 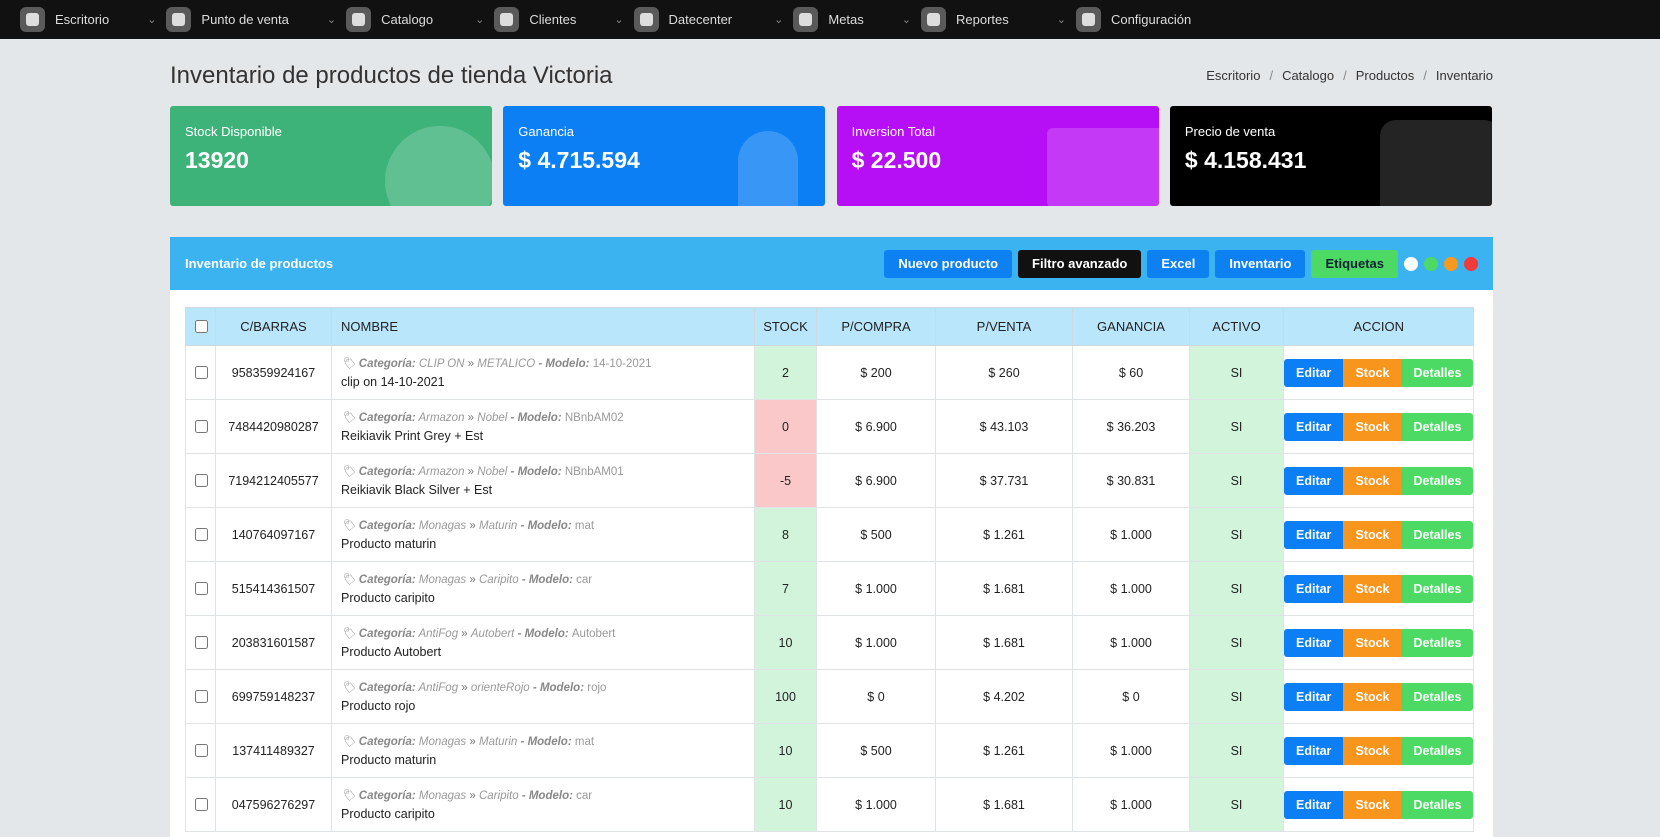 What do you see at coordinates (682, 19) in the screenshot?
I see `nav-item: Datecenter` at bounding box center [682, 19].